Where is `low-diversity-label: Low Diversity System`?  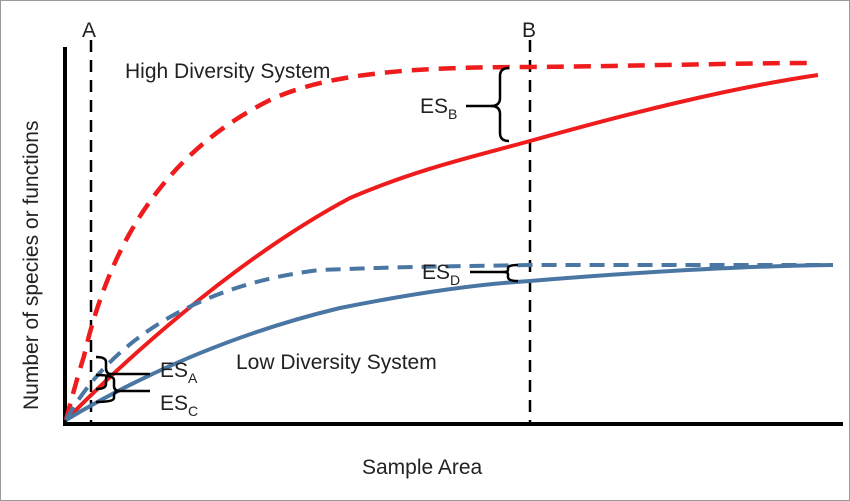
low-diversity-label: Low Diversity System is located at coordinates (336, 362).